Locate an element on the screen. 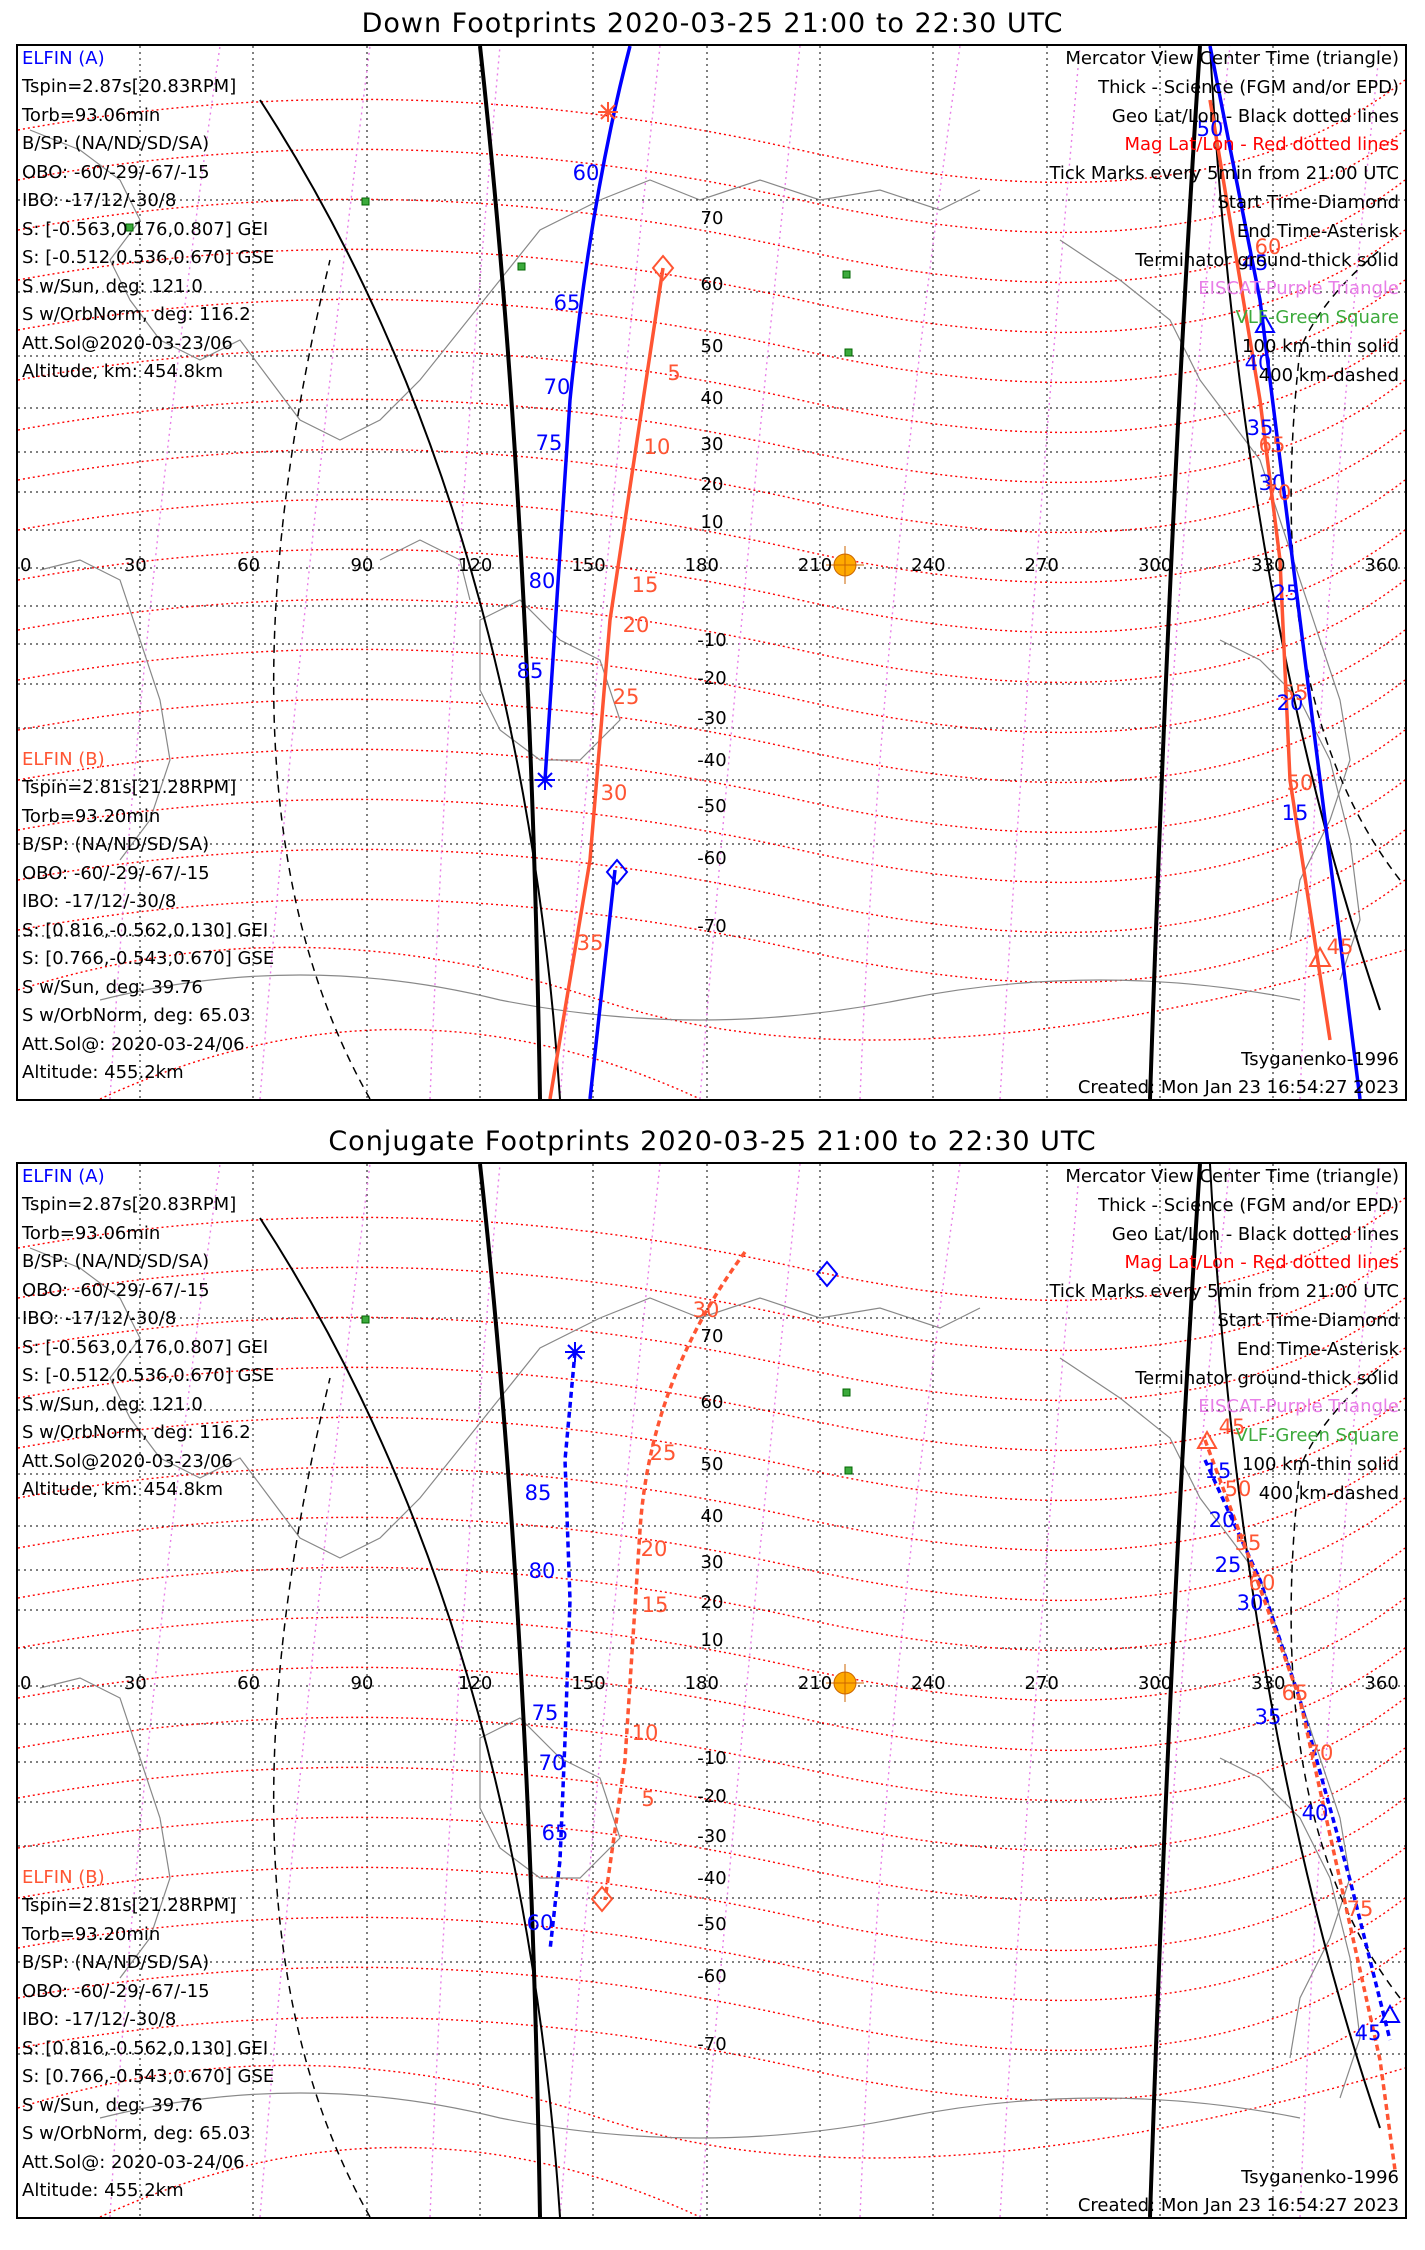 The image size is (1425, 2250). lat-tick-label: -40 is located at coordinates (711, 1878).